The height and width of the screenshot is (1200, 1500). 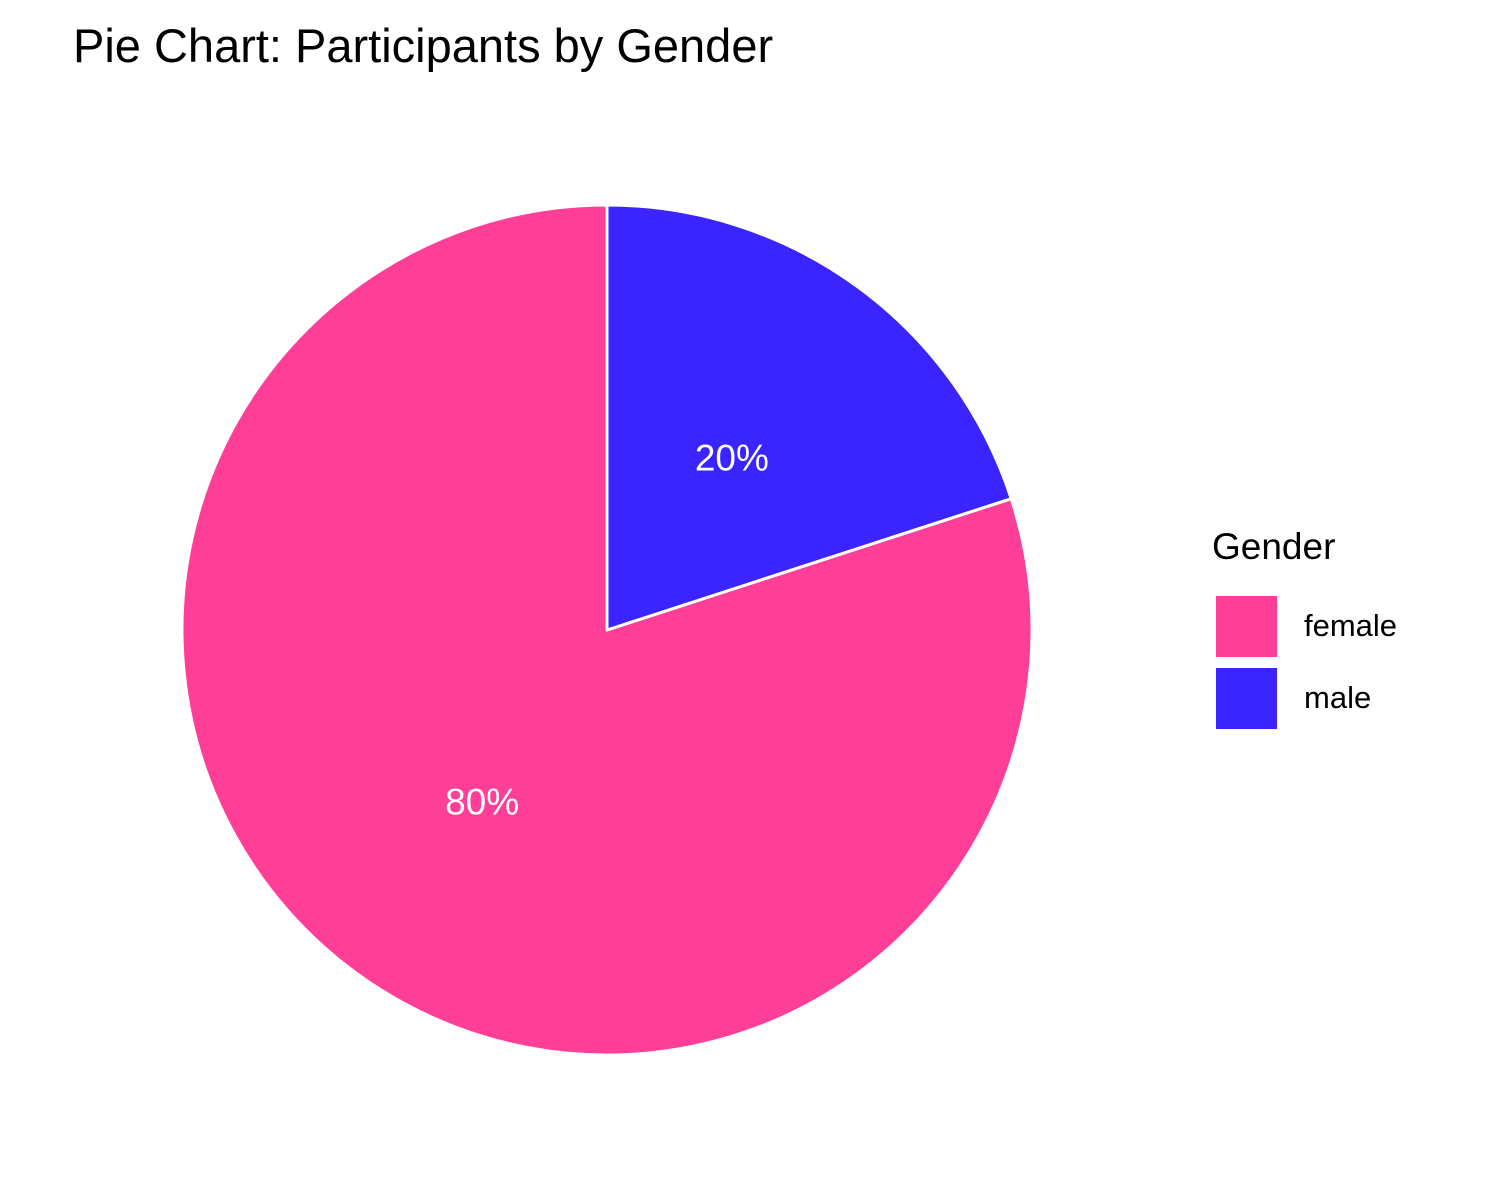 I want to click on pie-slice-labels: 80% 20%, so click(x=607, y=630).